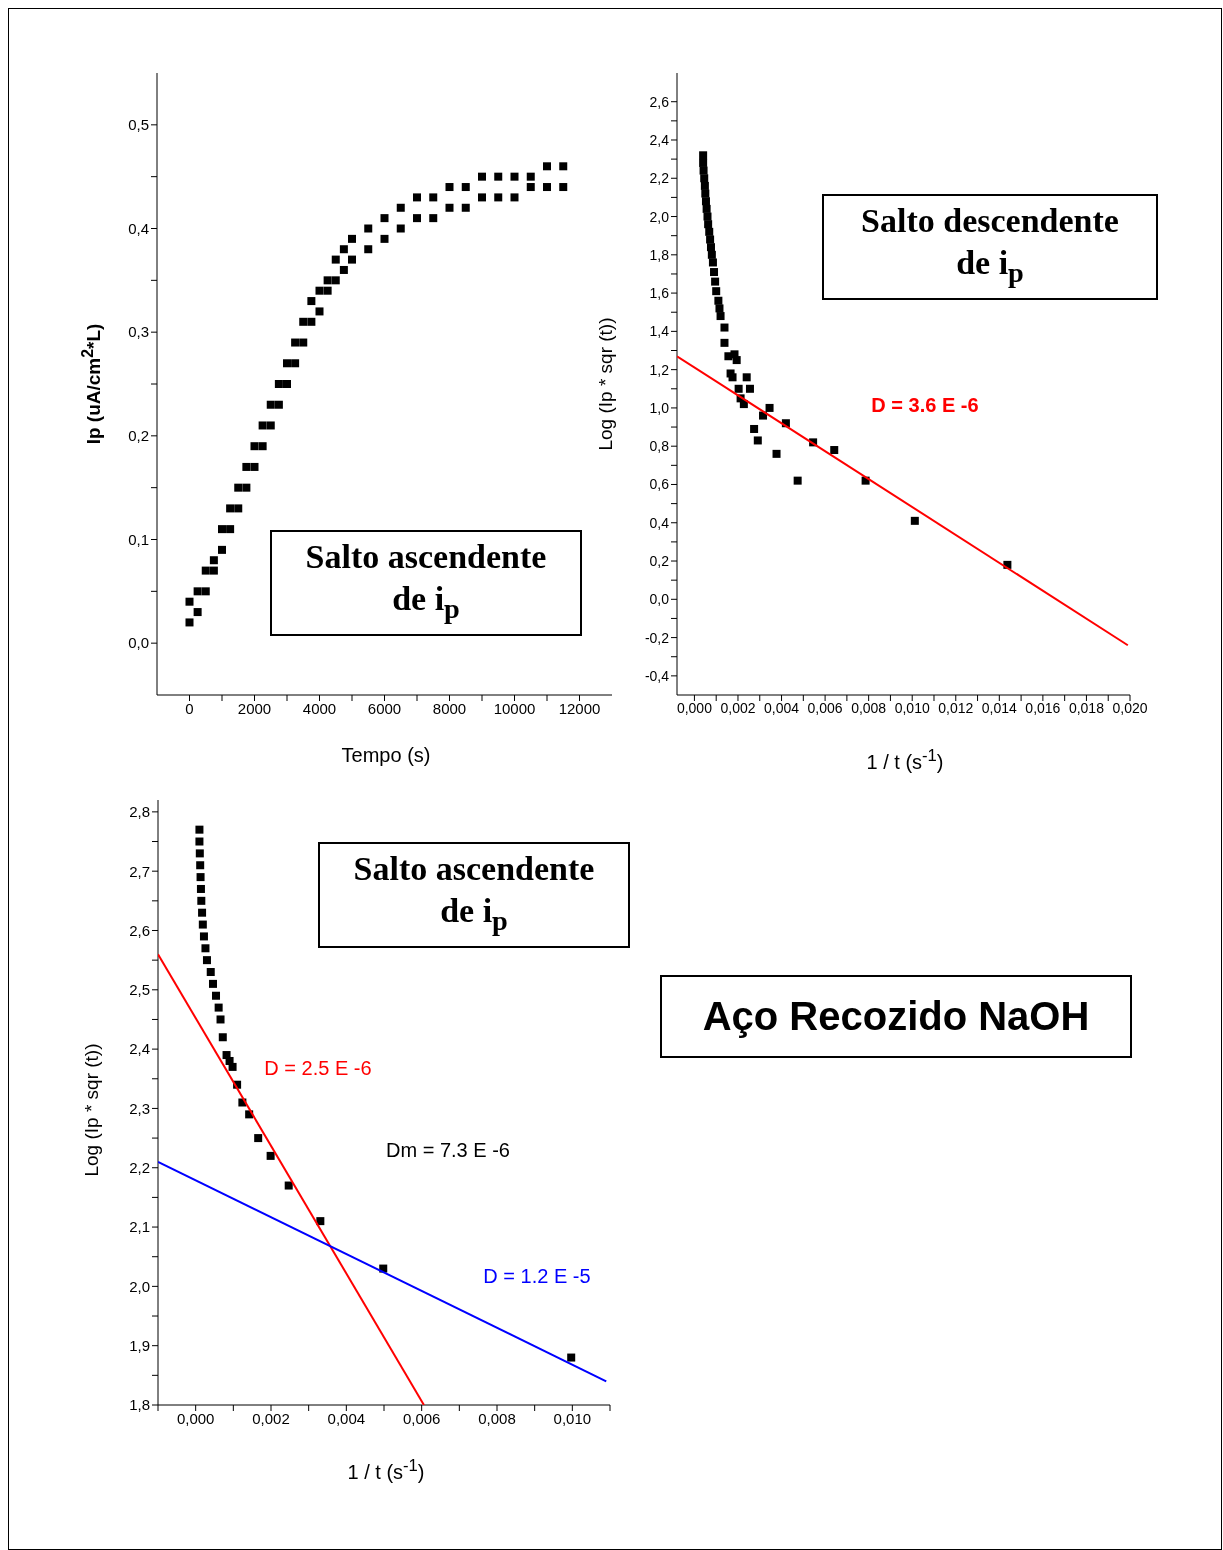  I want to click on y-tick-label: 0,5, so click(138, 125).